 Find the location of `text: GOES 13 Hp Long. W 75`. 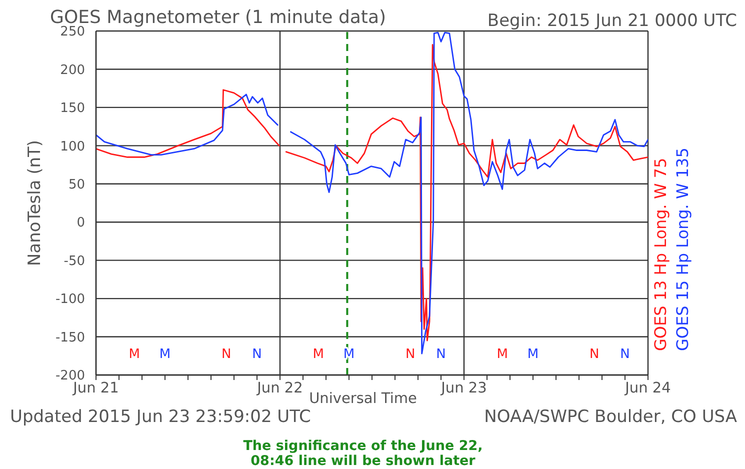

text: GOES 13 Hp Long. W 75 is located at coordinates (660, 254).